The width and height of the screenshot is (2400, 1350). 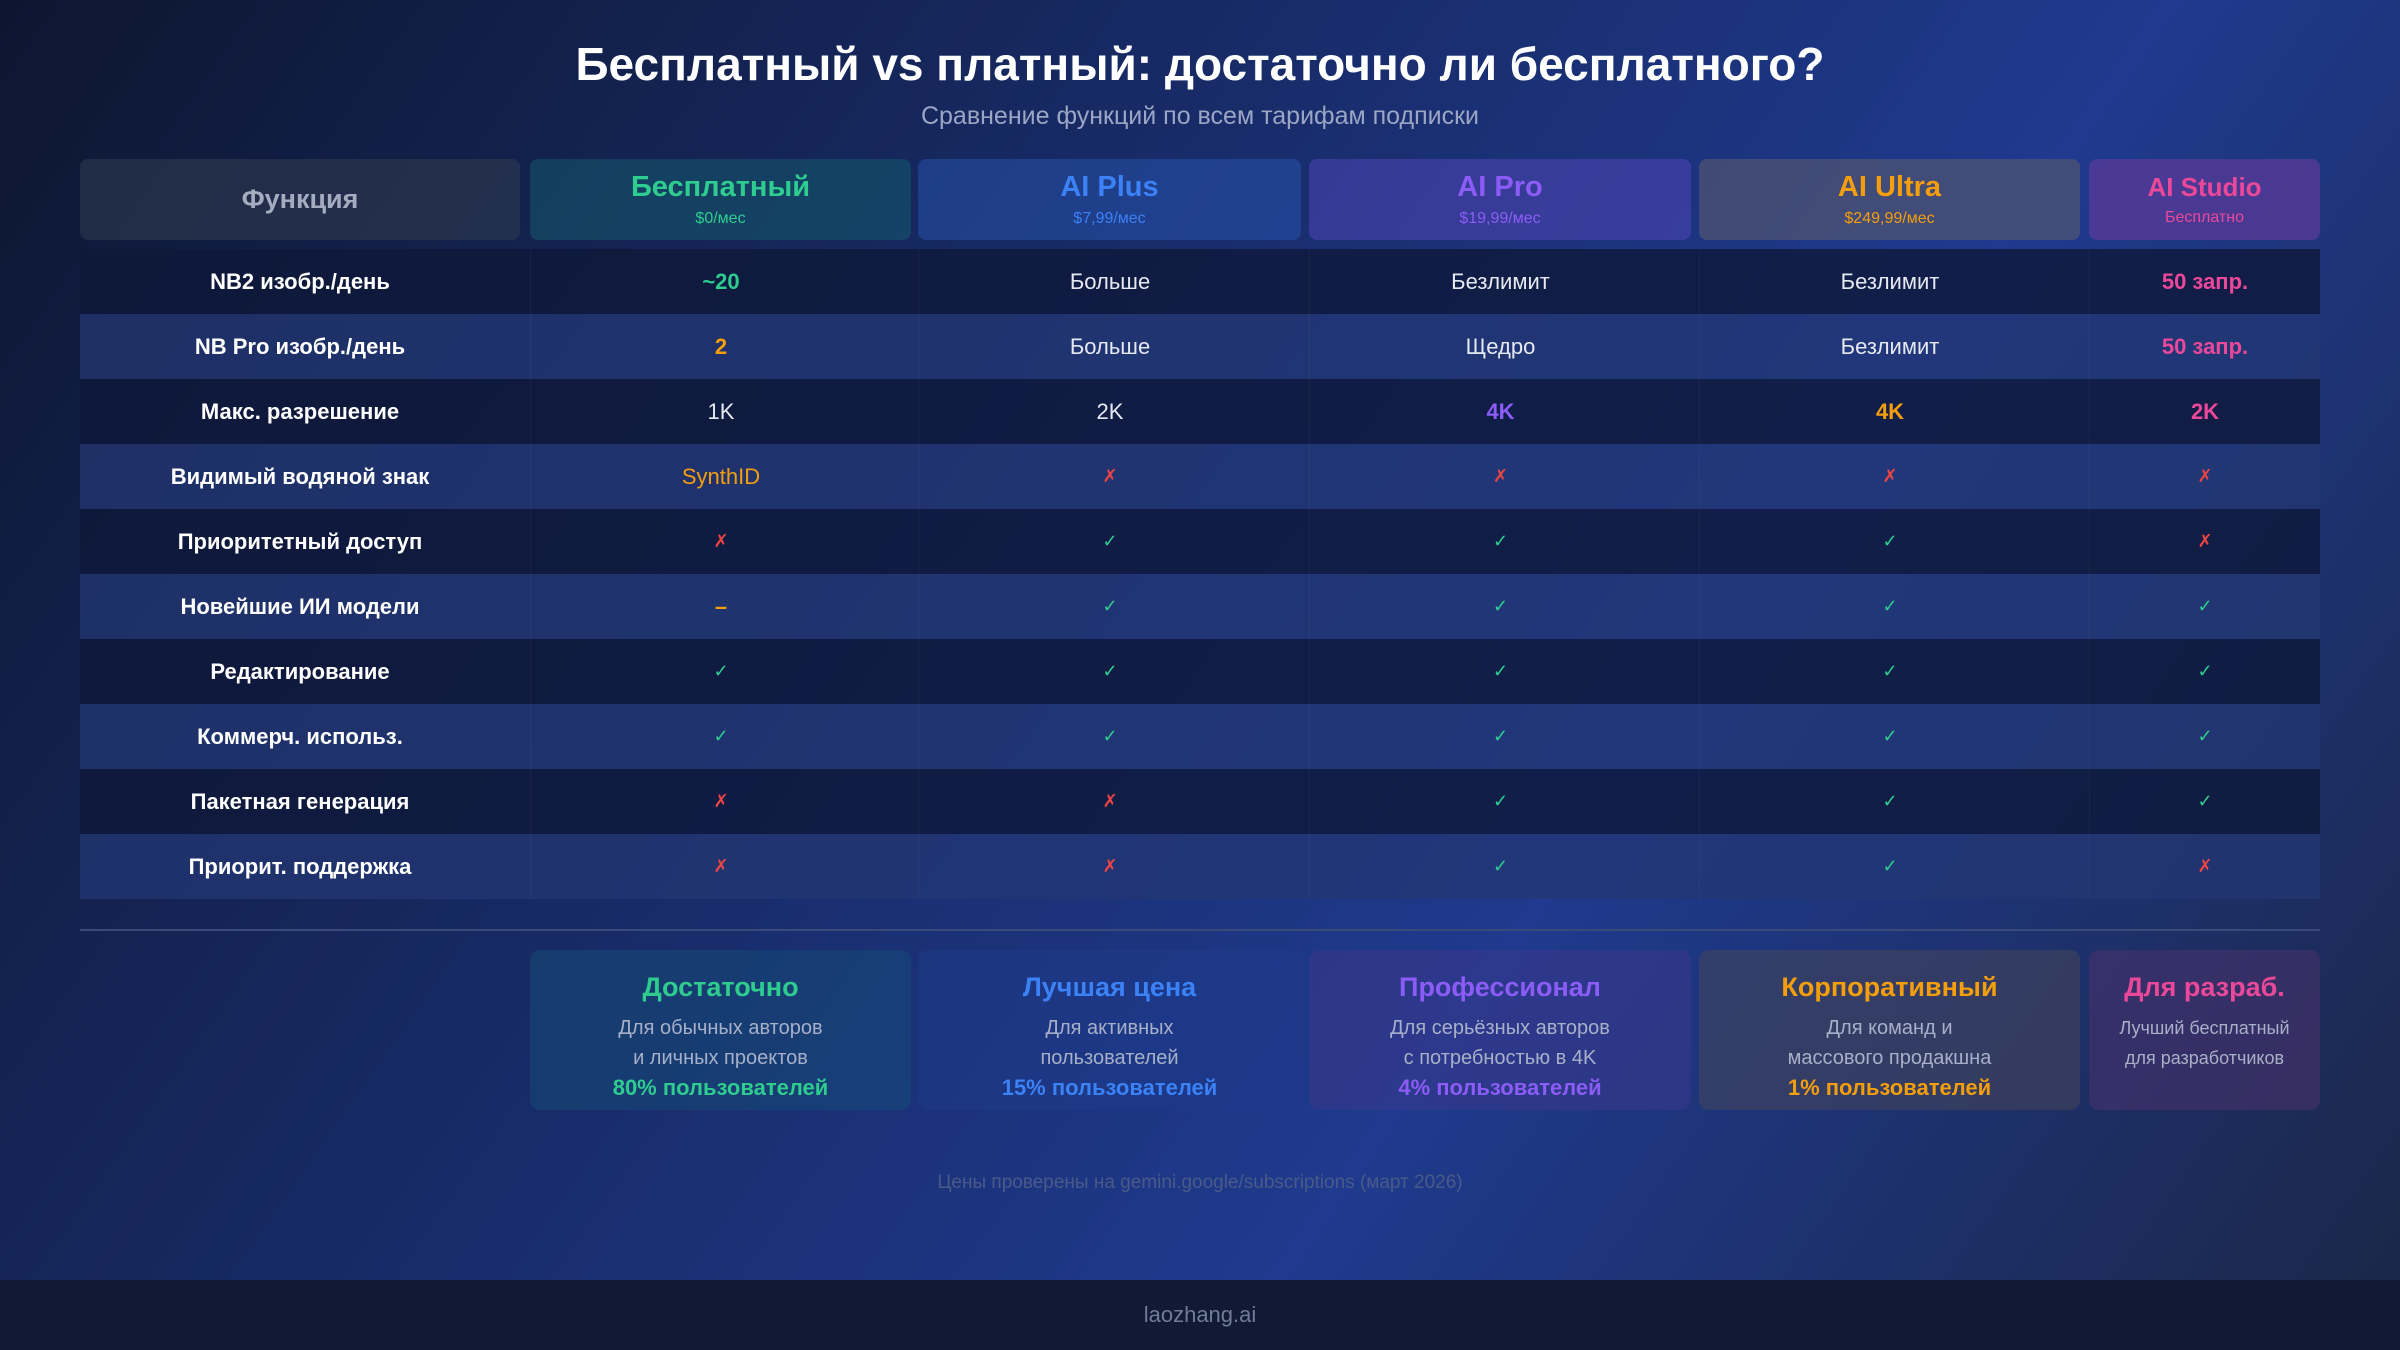 I want to click on card-text: с потребностью в 4K, so click(x=1500, y=1058).